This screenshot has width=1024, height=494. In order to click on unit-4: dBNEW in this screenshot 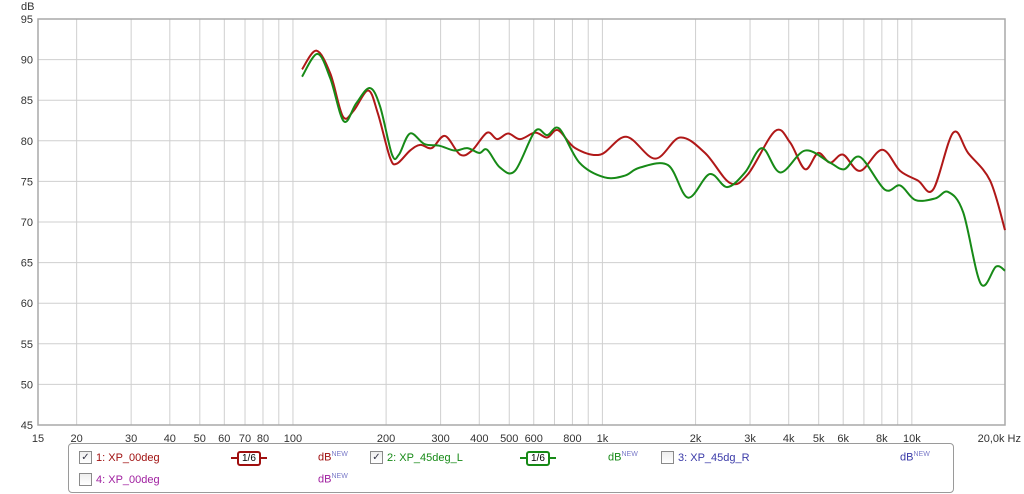, I will do `click(333, 479)`.